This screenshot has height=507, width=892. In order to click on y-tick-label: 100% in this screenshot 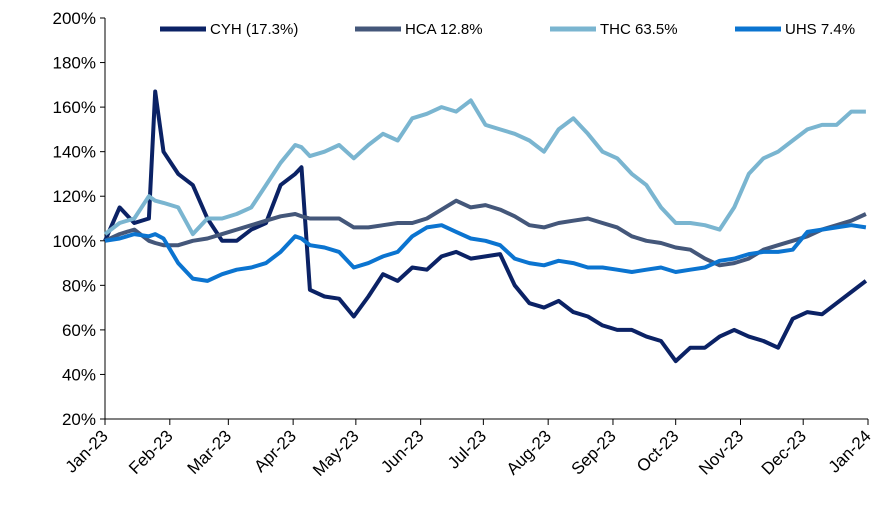, I will do `click(74, 241)`.